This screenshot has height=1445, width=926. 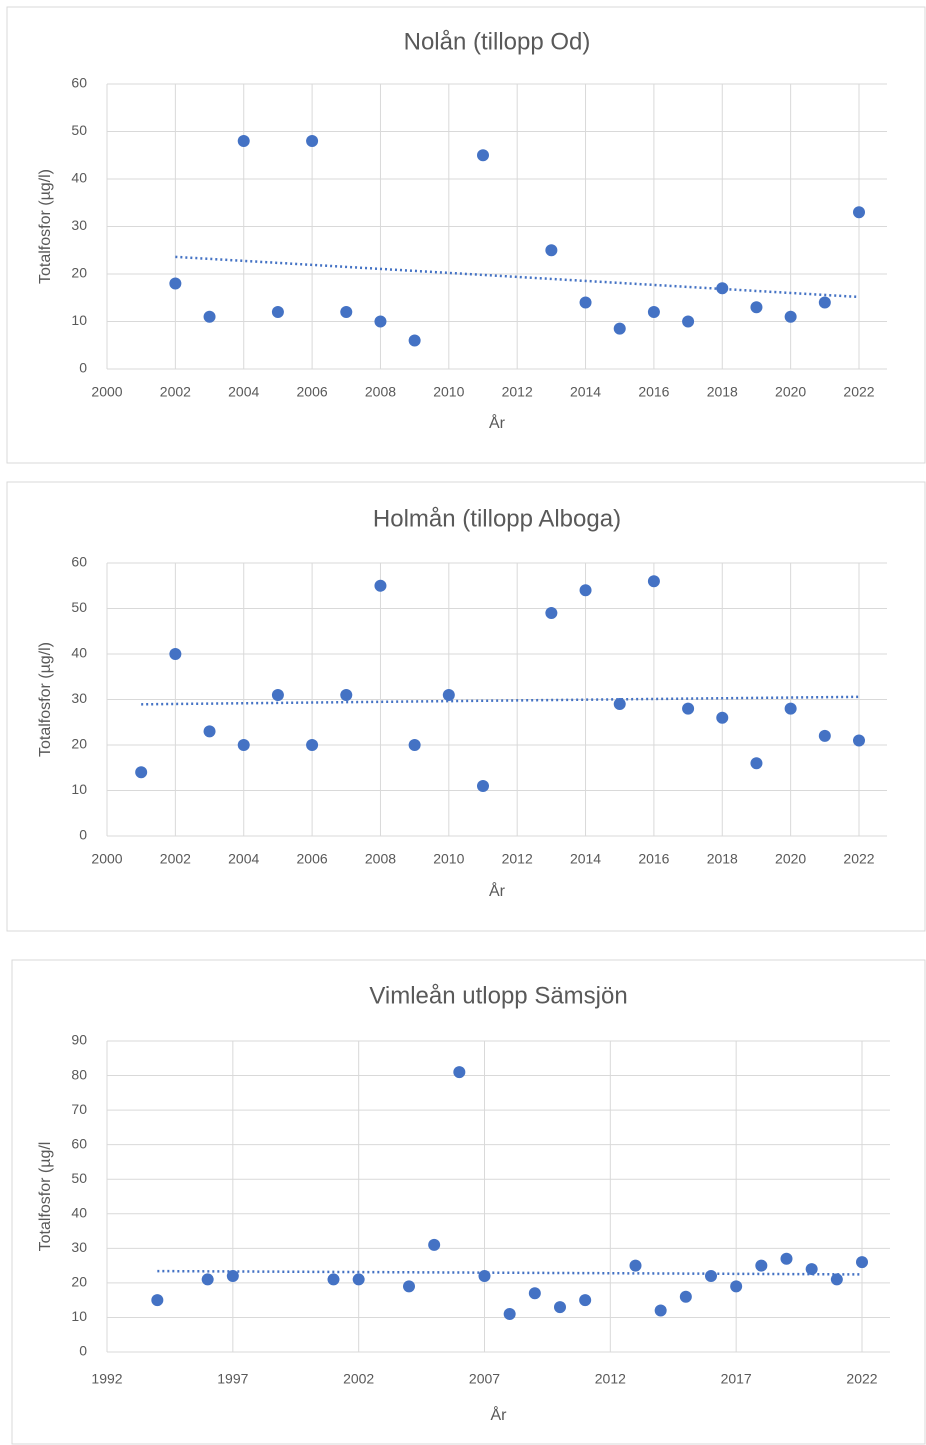 I want to click on y-tick-label: 90, so click(x=79, y=1040).